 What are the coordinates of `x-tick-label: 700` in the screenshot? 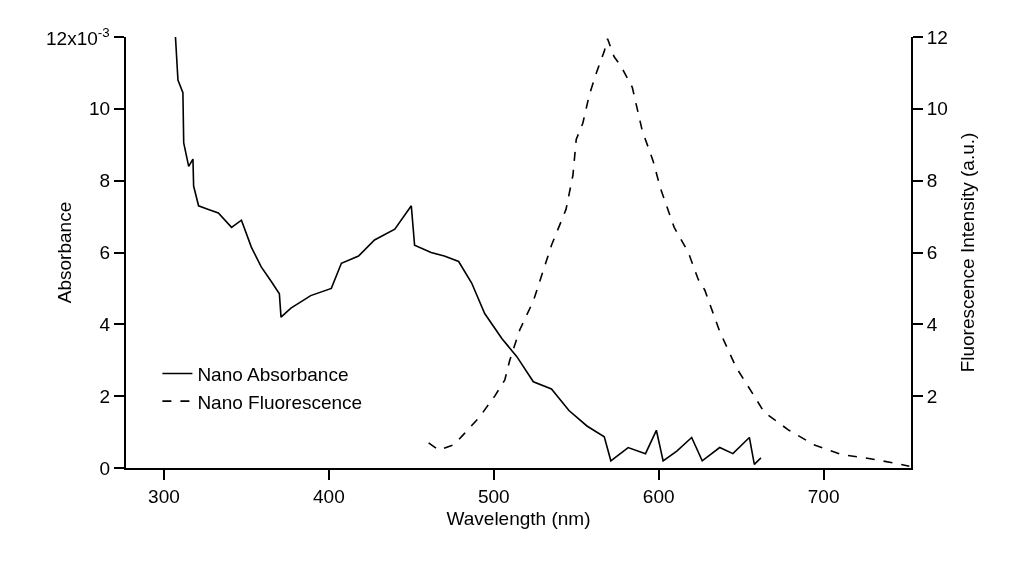 It's located at (823, 496).